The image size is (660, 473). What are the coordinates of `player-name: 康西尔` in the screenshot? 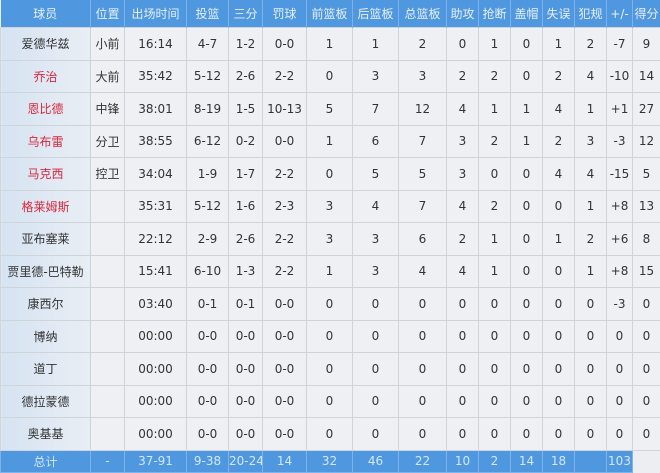 It's located at (46, 304).